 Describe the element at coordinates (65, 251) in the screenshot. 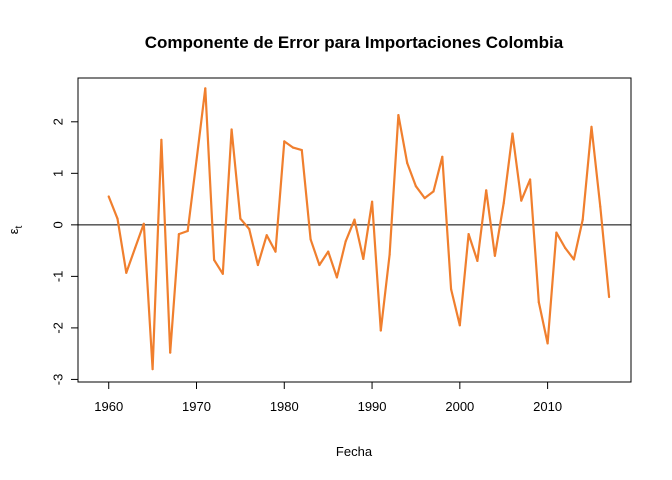

I see `y-axis: -3 -2 -1 0 1 2` at that location.